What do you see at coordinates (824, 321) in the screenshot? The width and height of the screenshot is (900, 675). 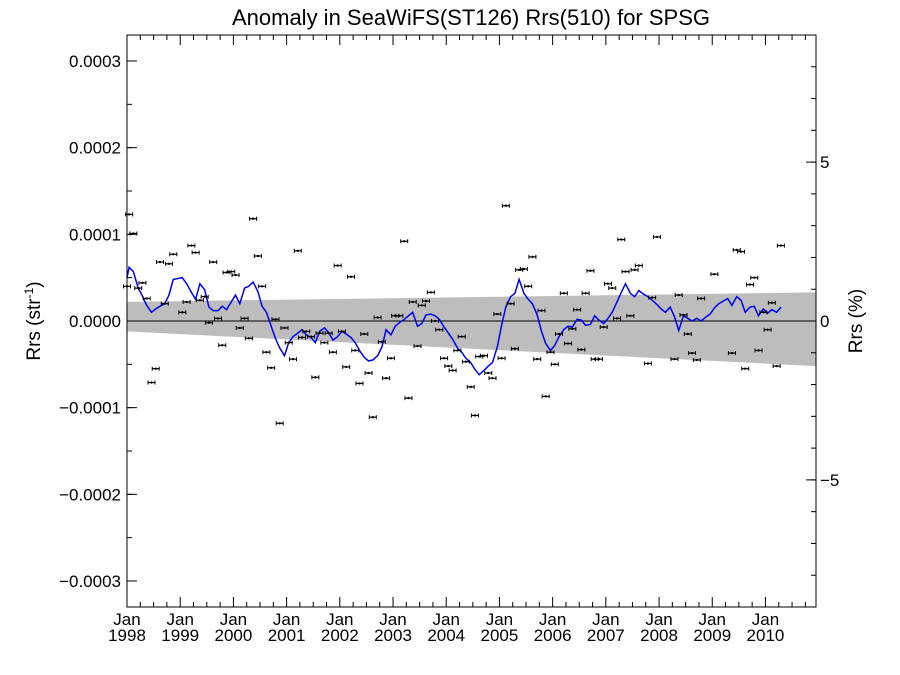 I see `right-y-tick-label: 0` at bounding box center [824, 321].